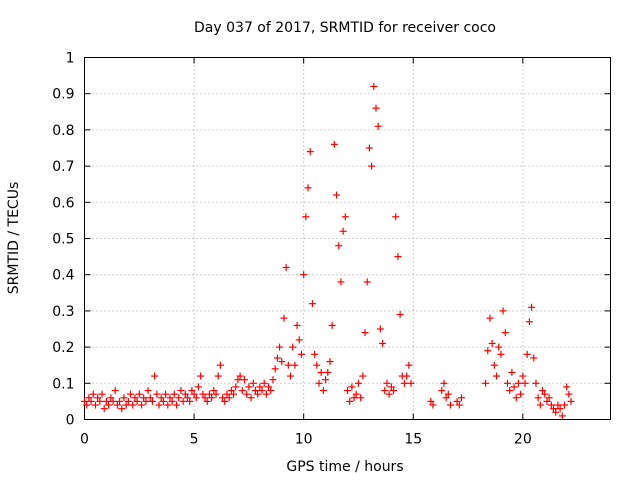  I want to click on y-tick-label: 0.3, so click(63, 312).